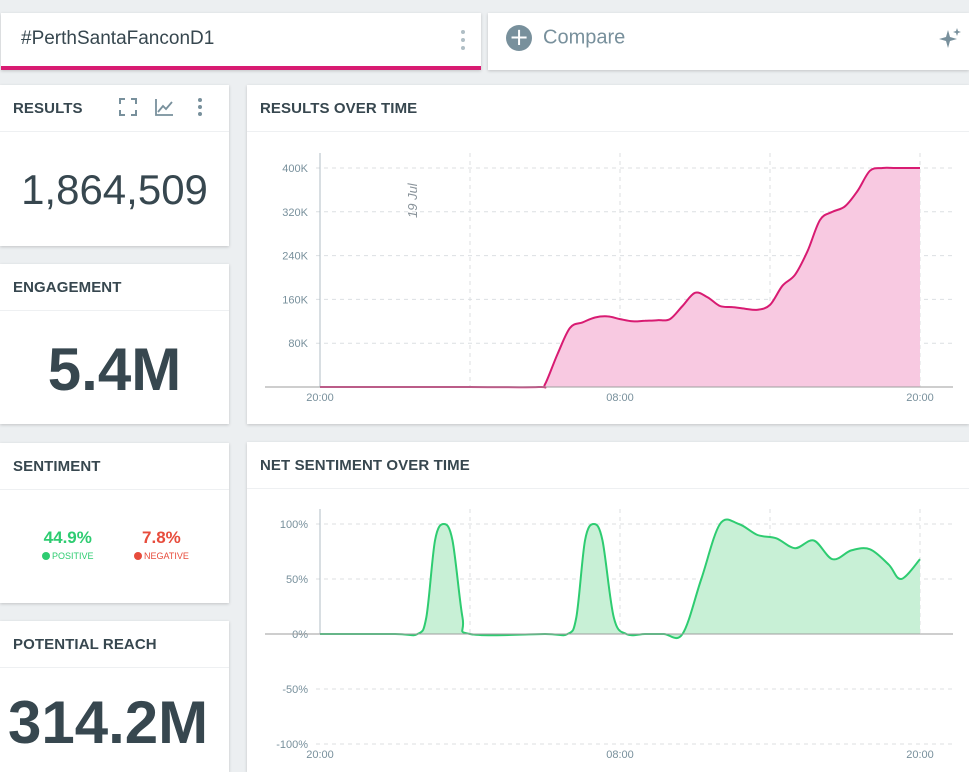  I want to click on date-annotation: 19 Jul, so click(412, 200).